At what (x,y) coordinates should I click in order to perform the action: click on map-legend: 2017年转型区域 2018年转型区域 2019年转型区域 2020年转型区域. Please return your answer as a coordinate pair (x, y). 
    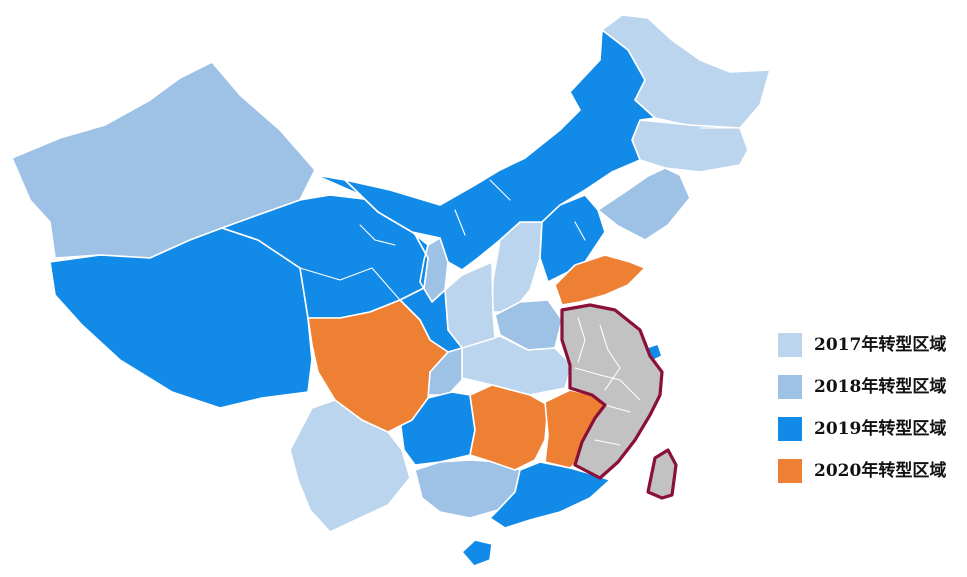
    Looking at the image, I should click on (870, 414).